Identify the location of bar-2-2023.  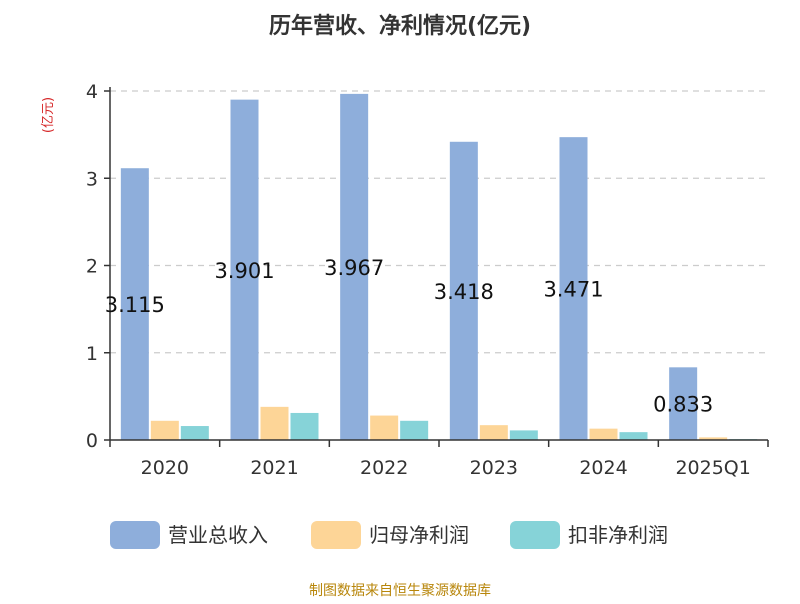
(493, 432).